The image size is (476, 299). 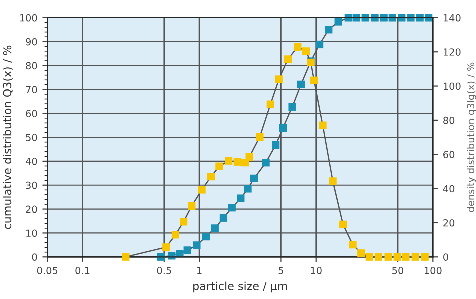 I want to click on x-tick-label: 10, so click(x=316, y=270).